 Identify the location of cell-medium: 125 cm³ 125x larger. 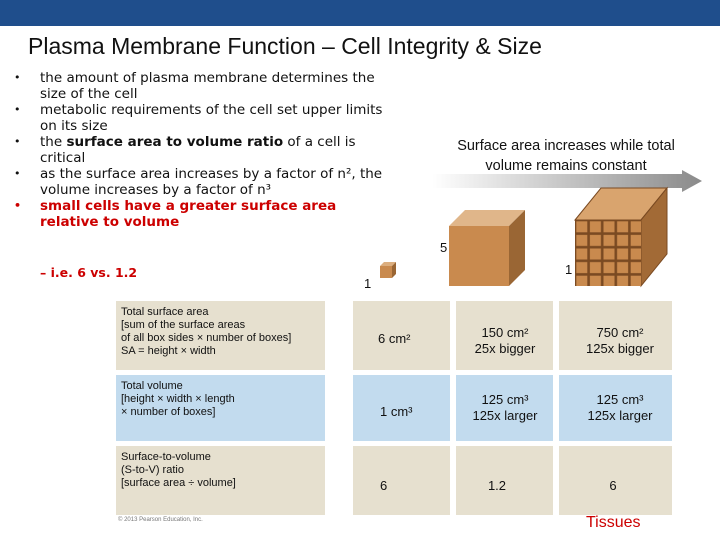
(505, 407).